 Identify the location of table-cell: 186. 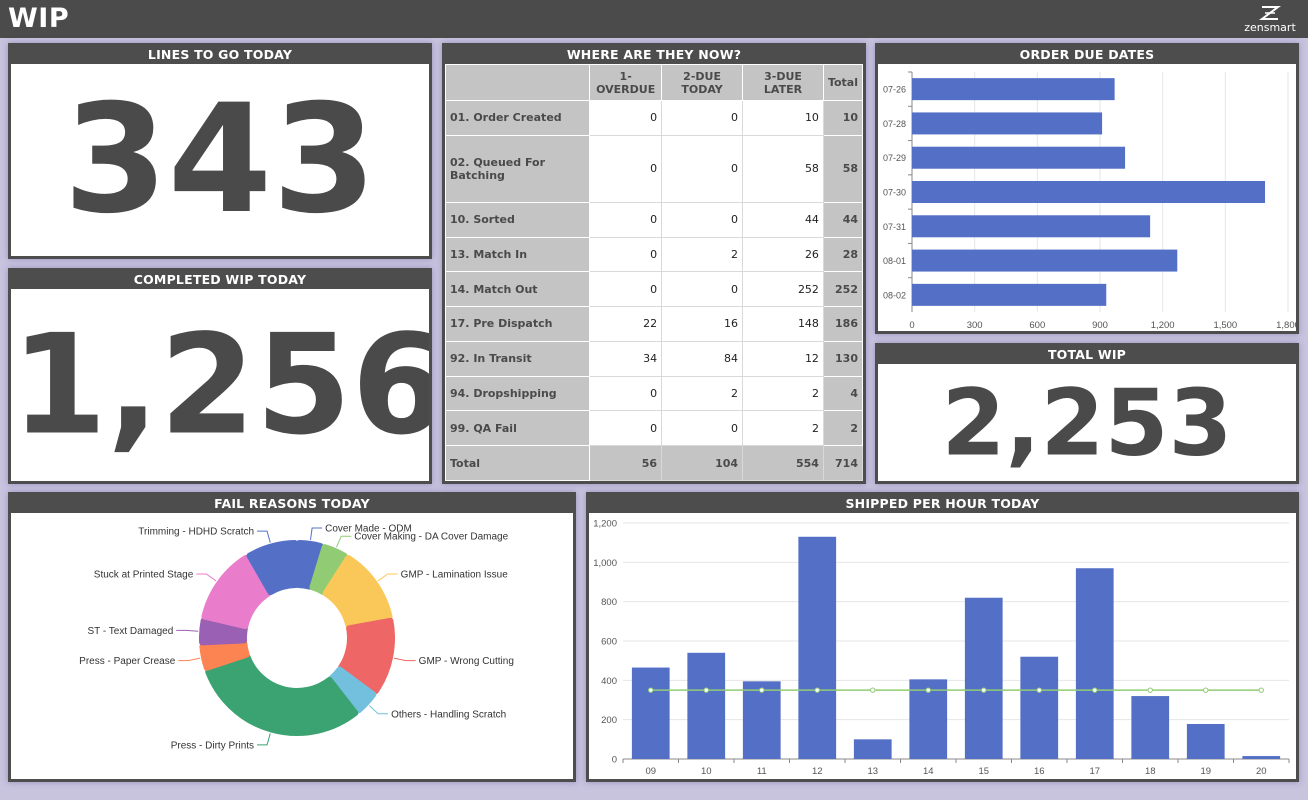
(842, 324).